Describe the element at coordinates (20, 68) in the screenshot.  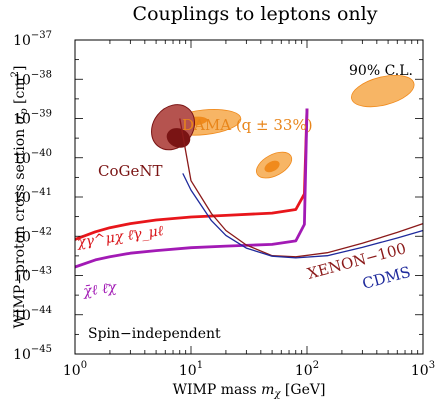
I see `y-axis-label-unit-end: ]` at that location.